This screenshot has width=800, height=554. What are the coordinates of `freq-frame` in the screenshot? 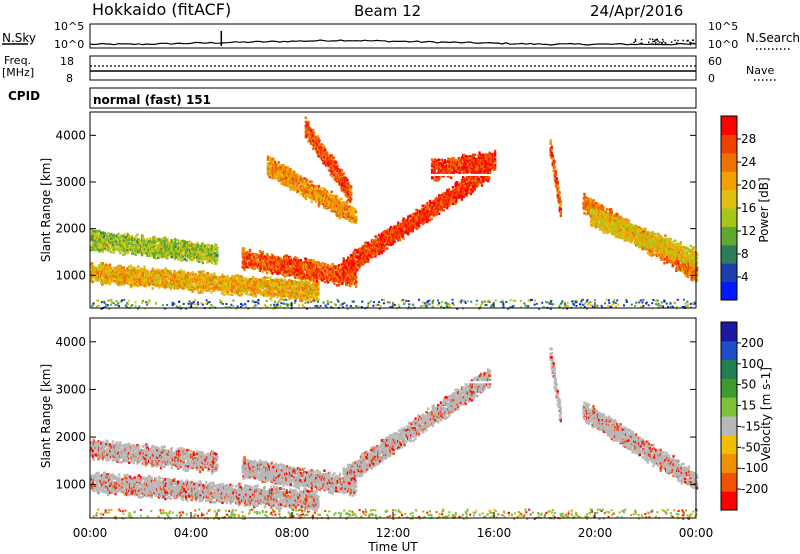 It's located at (393, 68).